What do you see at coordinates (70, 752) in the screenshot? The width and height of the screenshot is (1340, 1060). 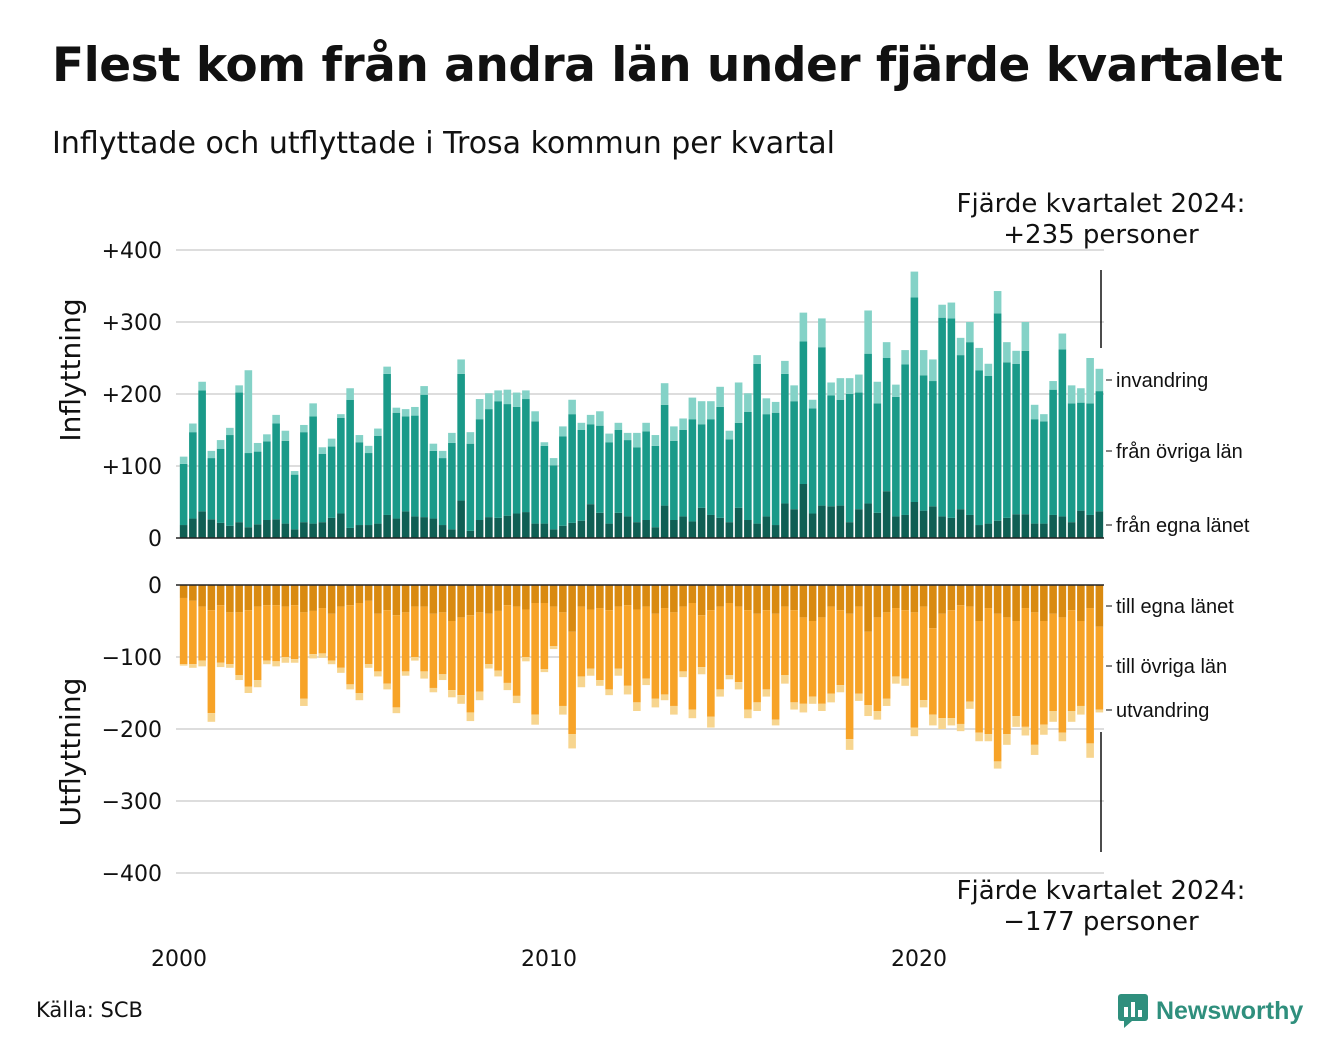 I see `y-axis-title: Utflyttning` at bounding box center [70, 752].